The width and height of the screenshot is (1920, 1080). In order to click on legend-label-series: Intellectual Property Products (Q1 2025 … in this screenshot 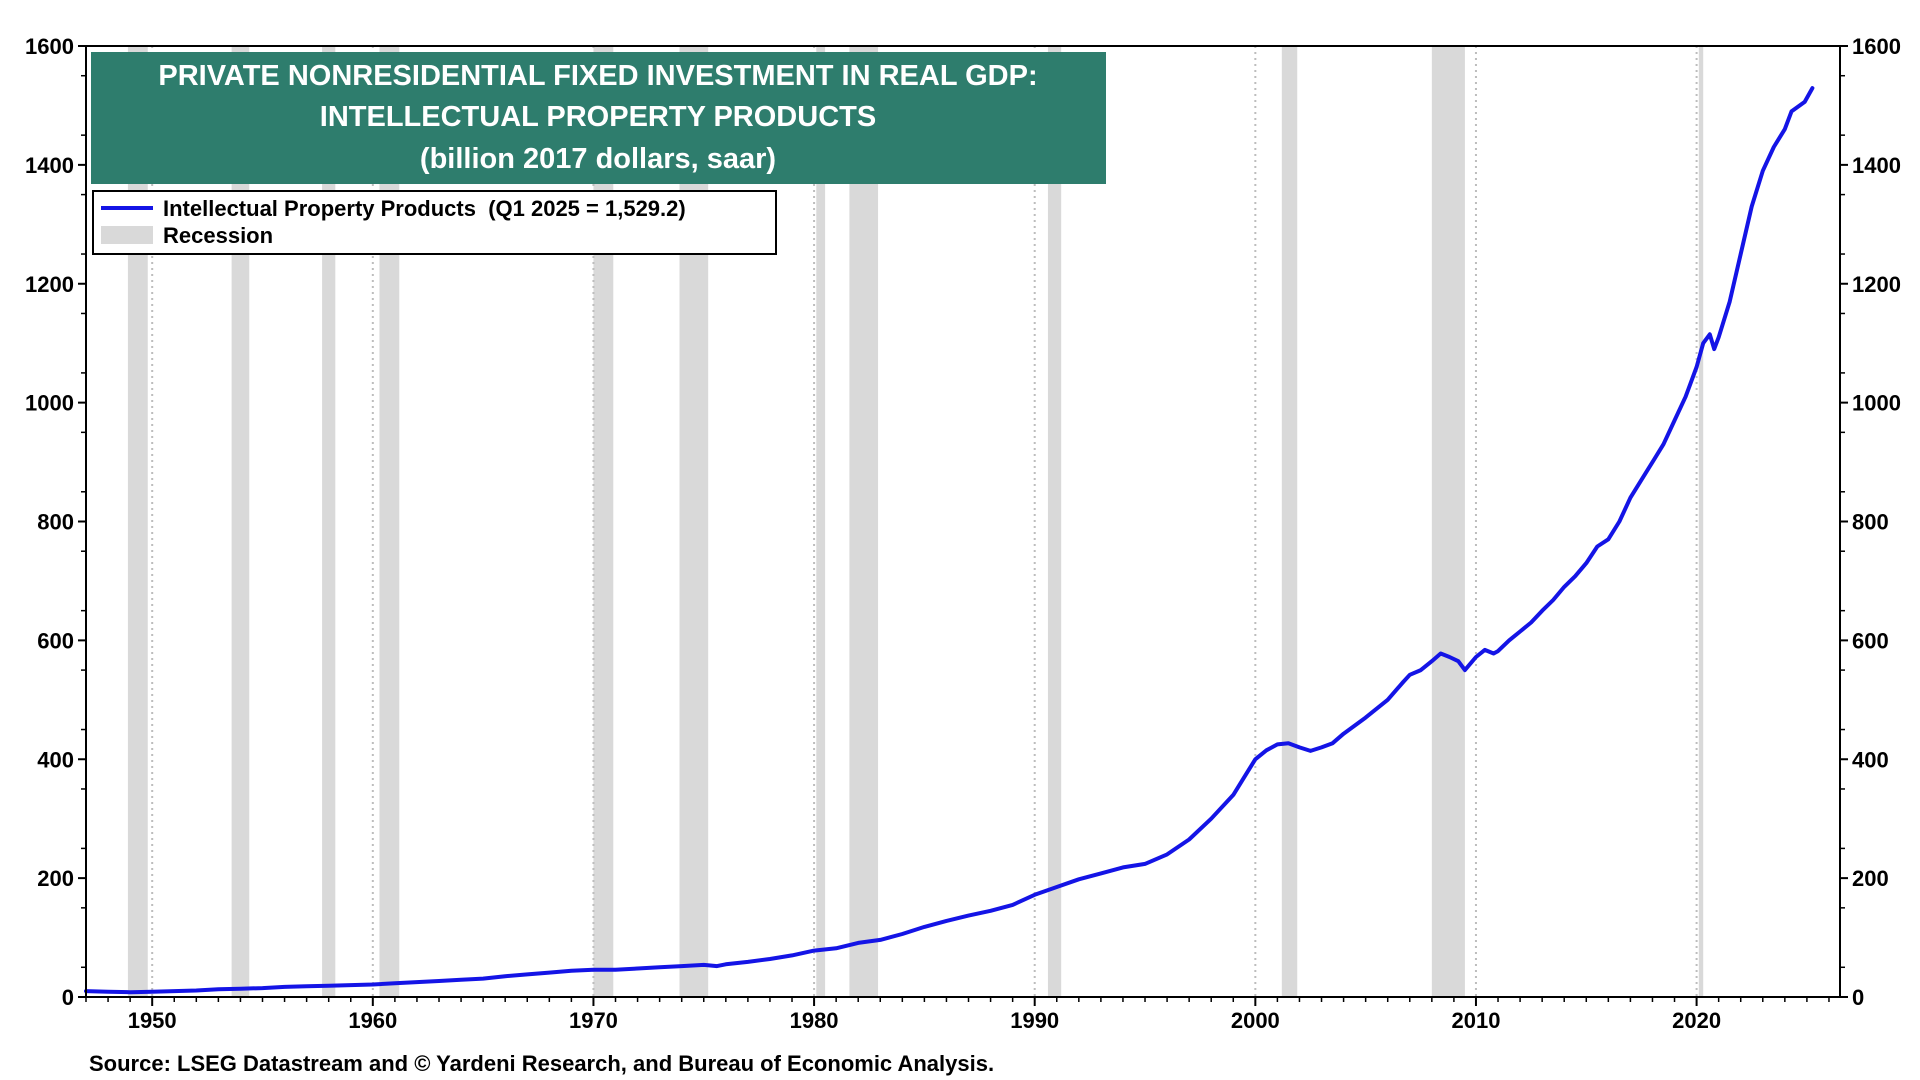, I will do `click(424, 208)`.